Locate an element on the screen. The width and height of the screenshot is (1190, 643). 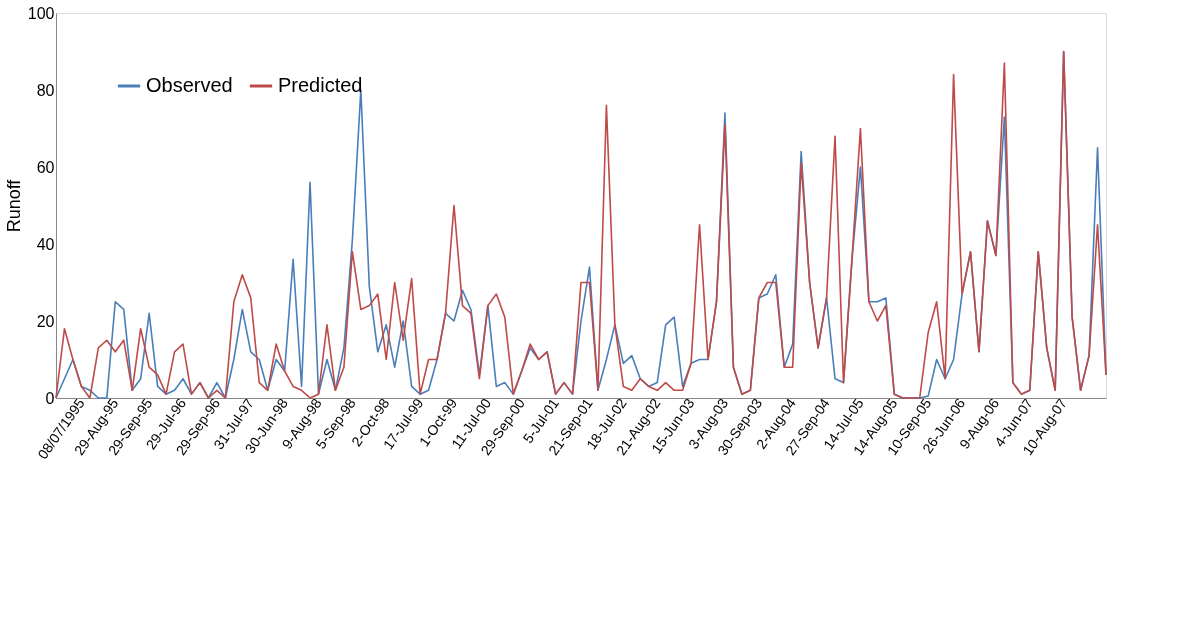
y-tick-label: 80 is located at coordinates (45, 90).